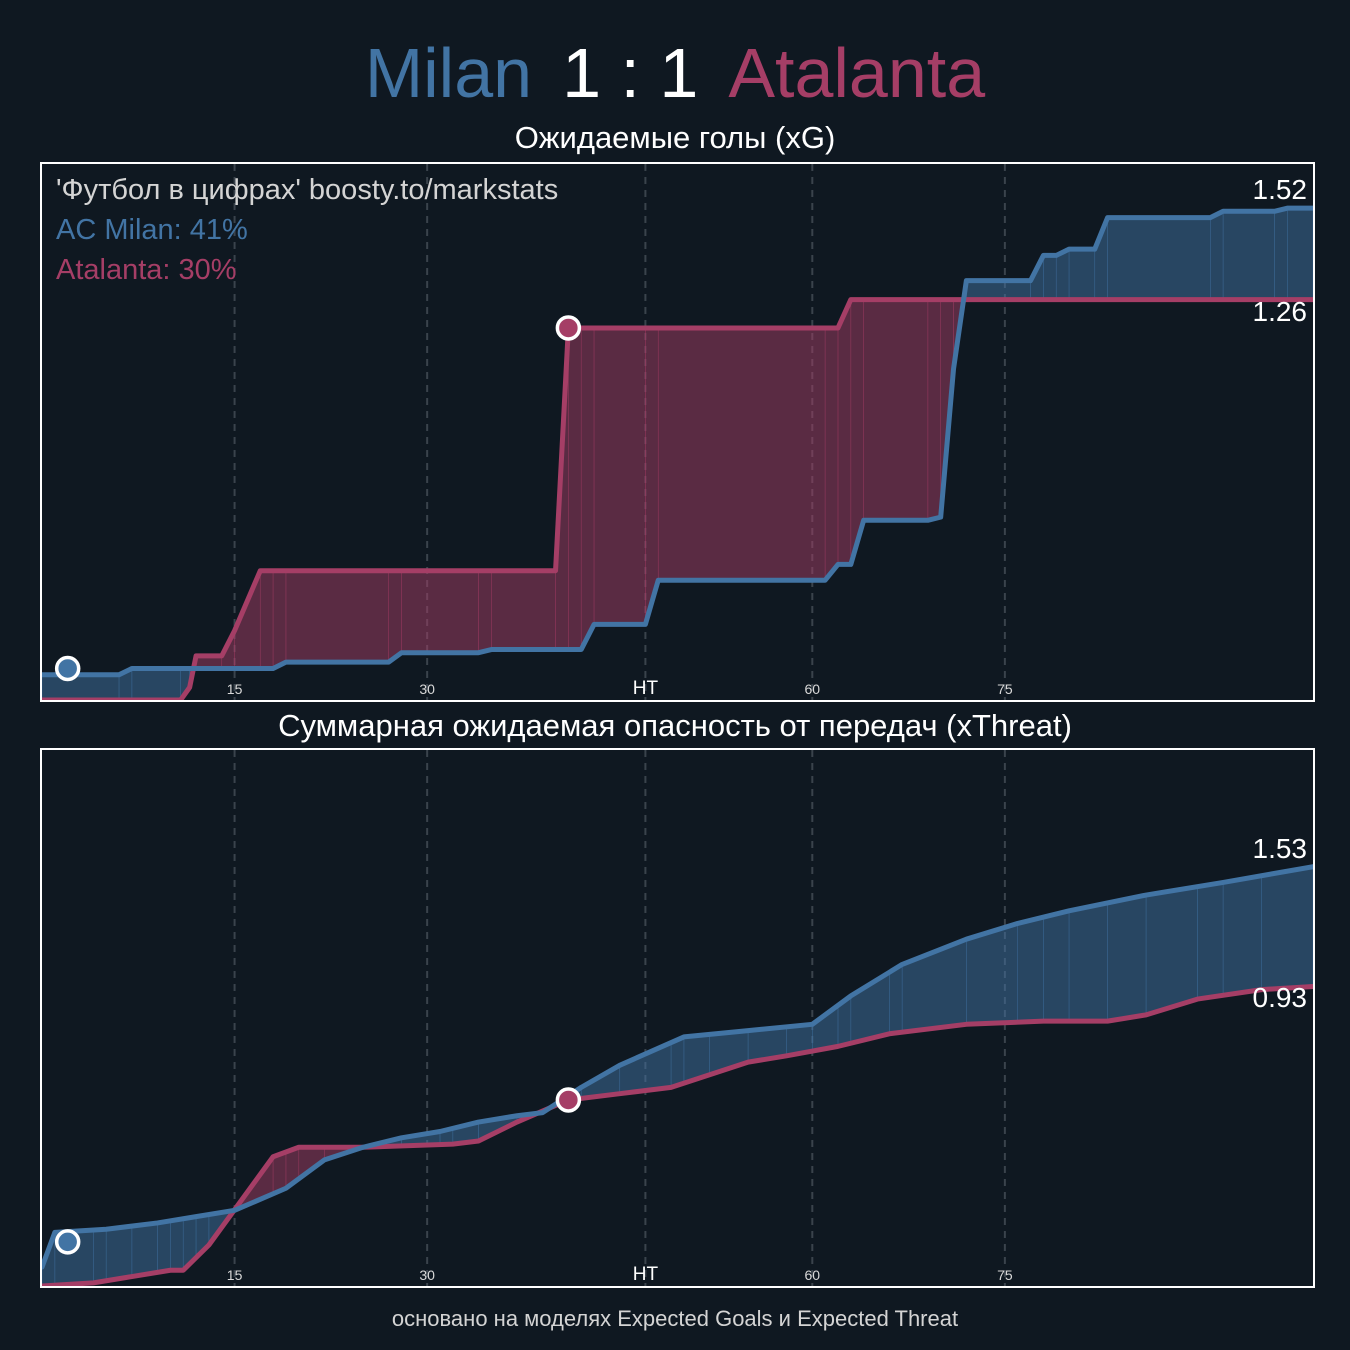  I want to click on home-end-value: 1.53, so click(1280, 848).